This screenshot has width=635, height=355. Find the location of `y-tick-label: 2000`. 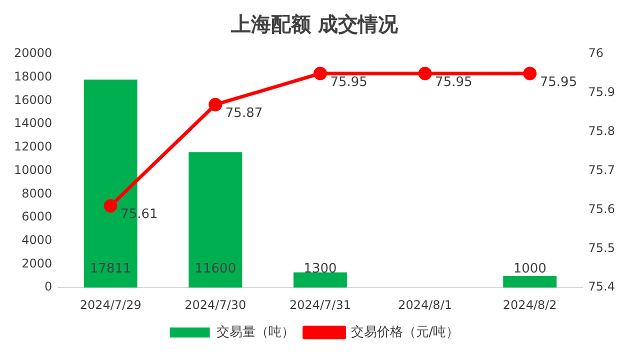

y-tick-label: 2000 is located at coordinates (37, 263).